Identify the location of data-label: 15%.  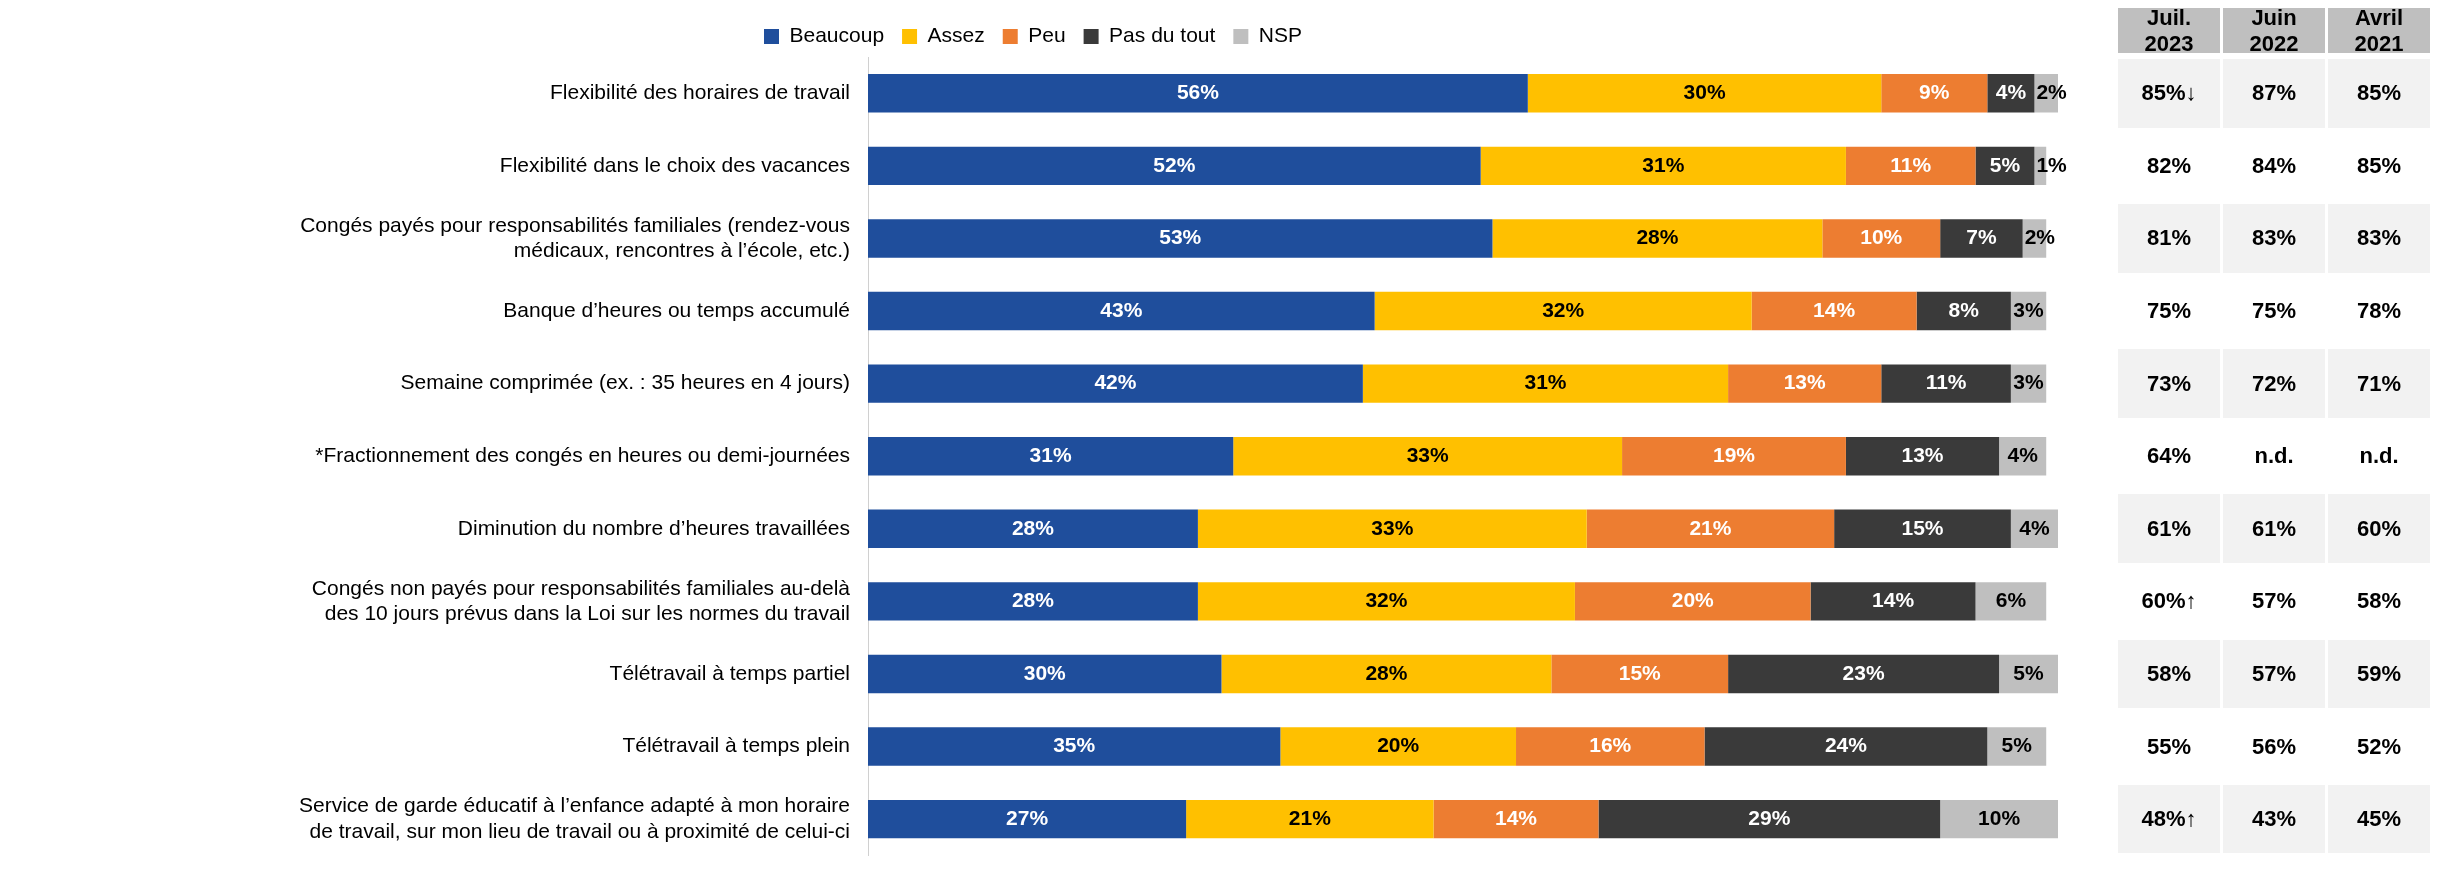
(1922, 527).